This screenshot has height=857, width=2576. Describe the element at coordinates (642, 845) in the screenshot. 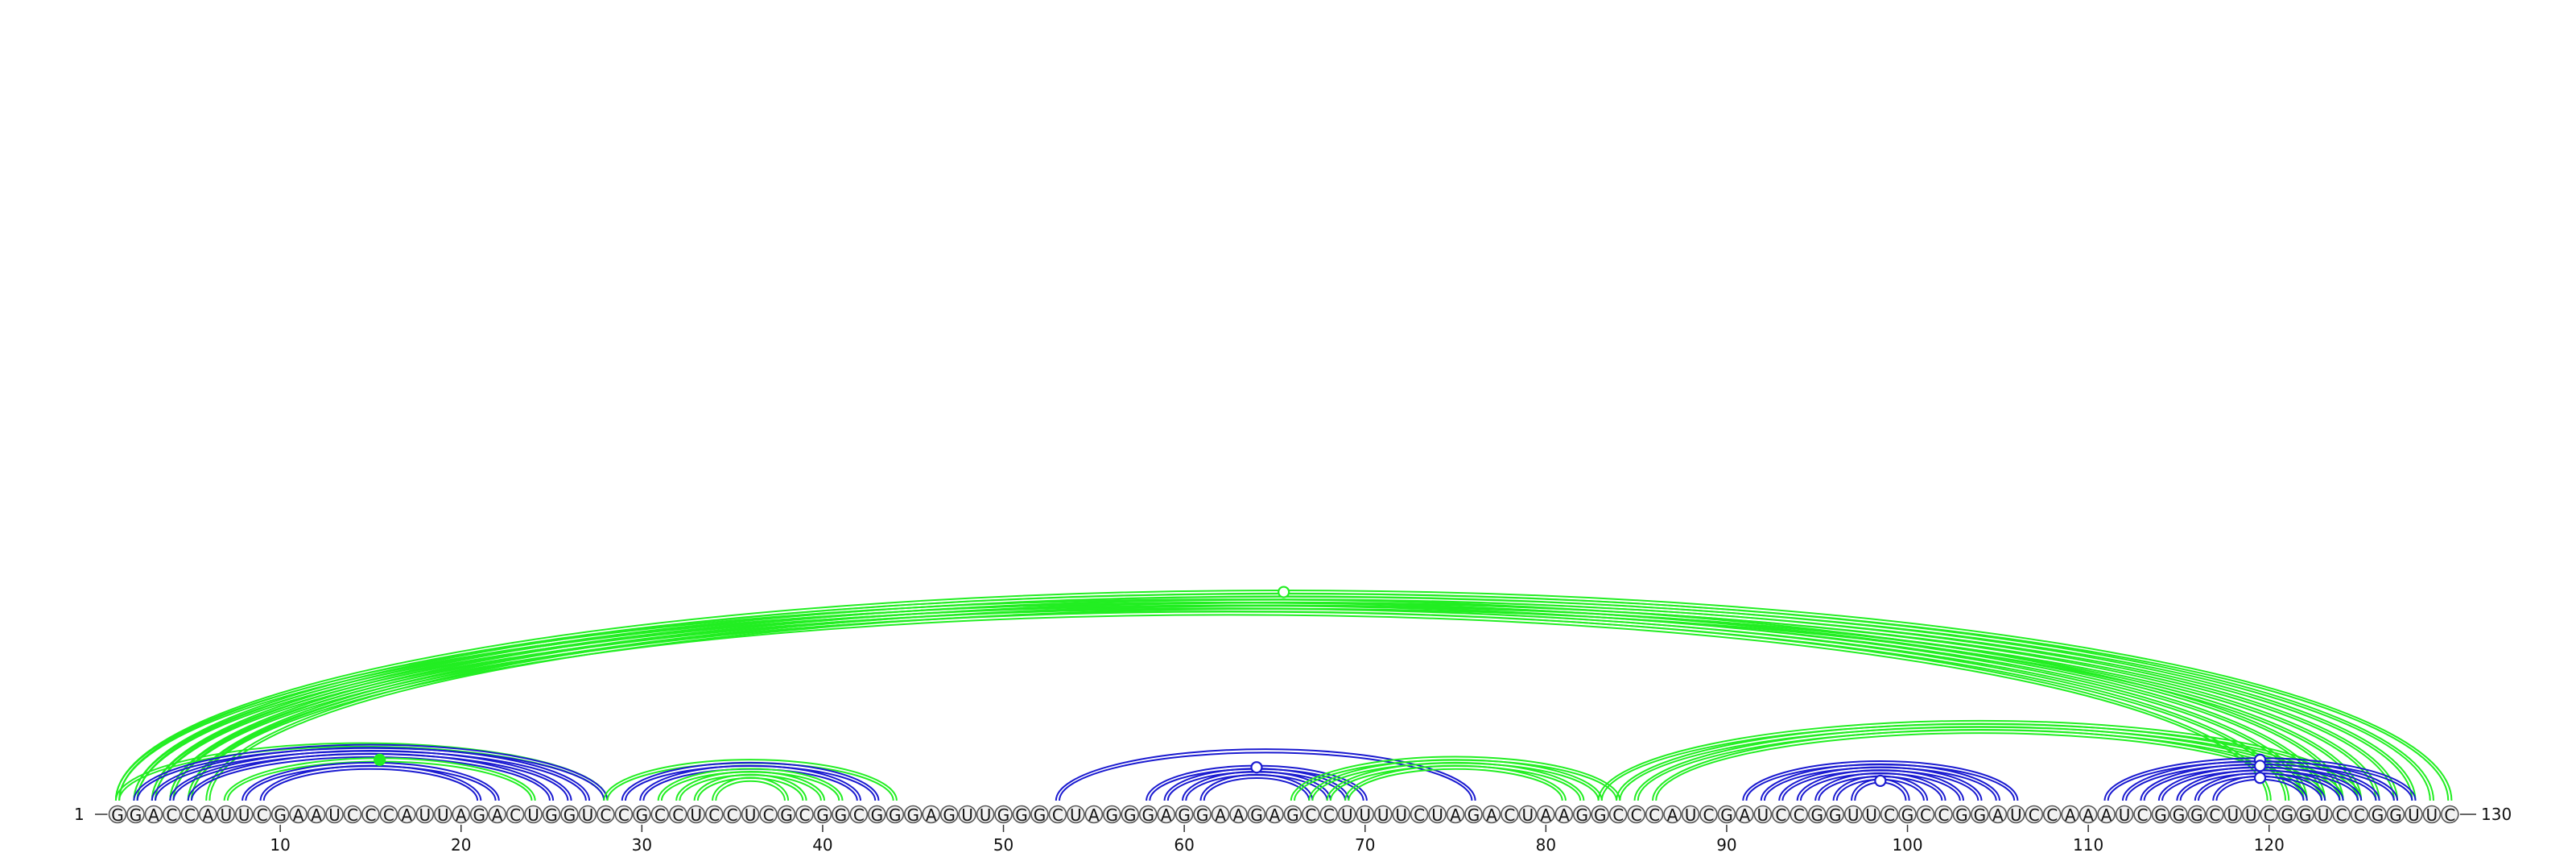

I see `tick-label: 30` at that location.